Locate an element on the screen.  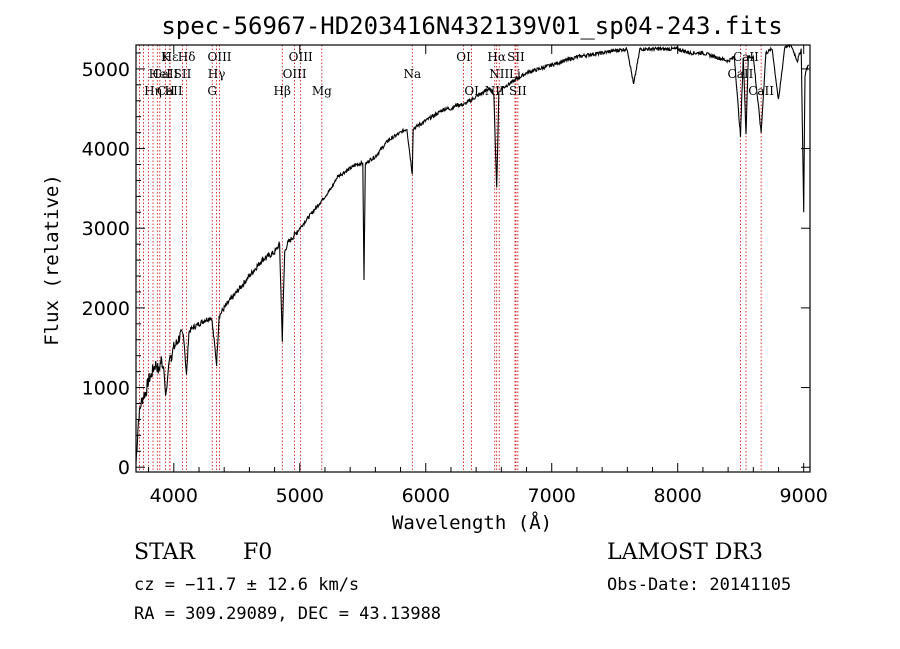
line-label-1: CaII is located at coordinates (166, 74).